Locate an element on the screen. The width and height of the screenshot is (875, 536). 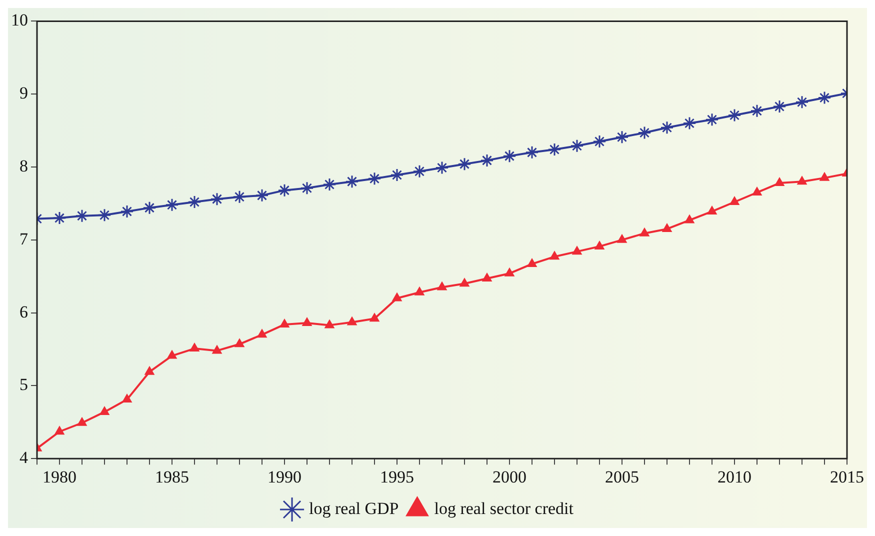
legend-label: log real sector credit is located at coordinates (504, 508).